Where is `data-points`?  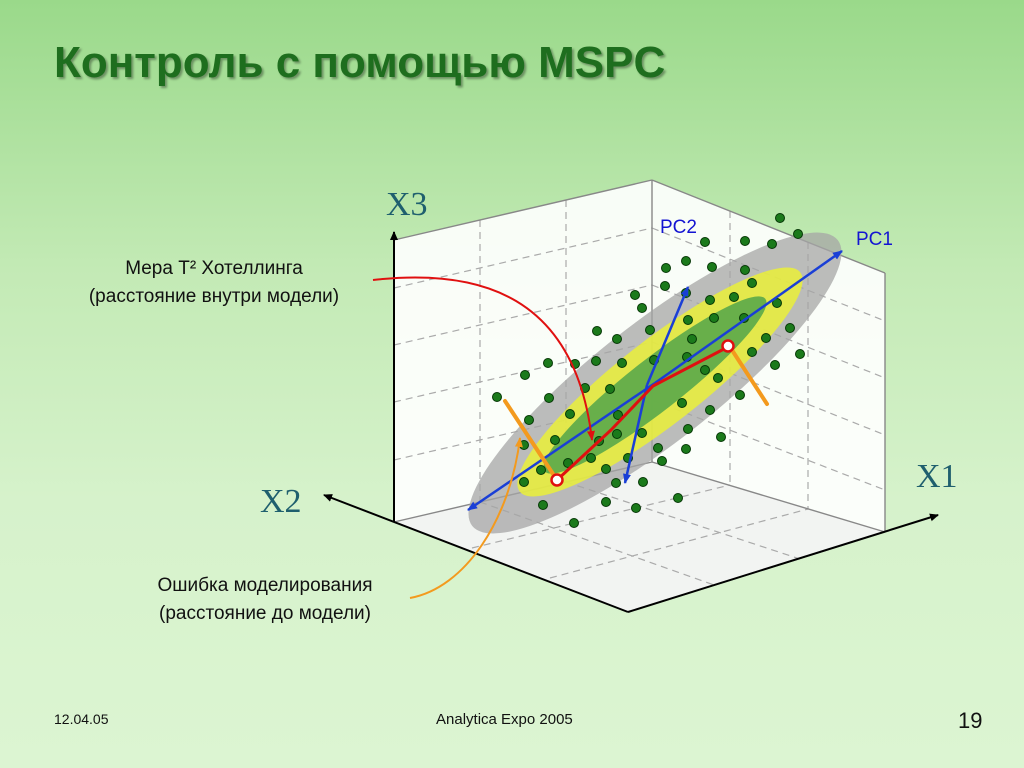
data-points is located at coordinates (648, 370).